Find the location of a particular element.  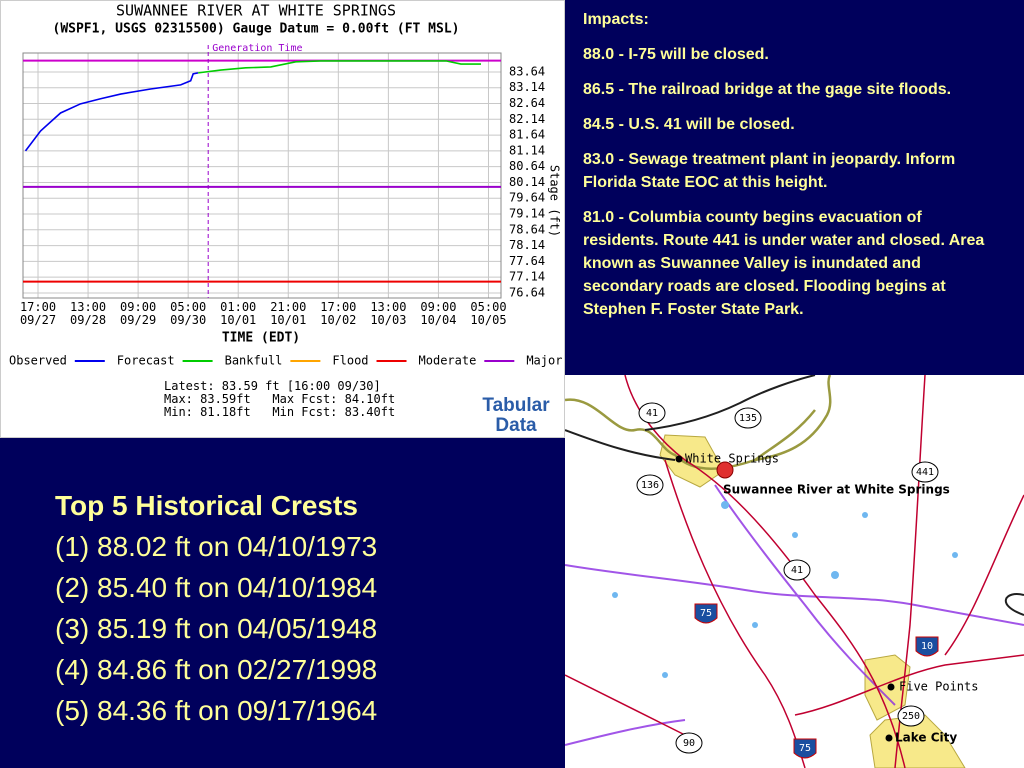

place-label: Five Points is located at coordinates (938, 687).